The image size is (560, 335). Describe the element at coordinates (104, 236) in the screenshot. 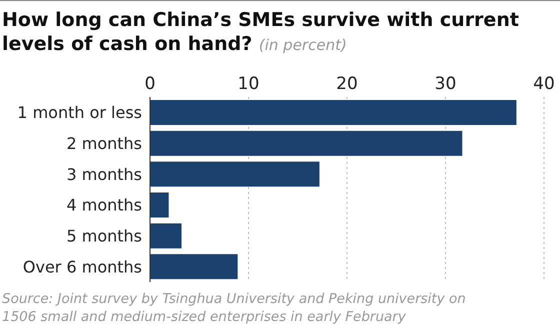

I see `y-tick-label: 5 months` at that location.